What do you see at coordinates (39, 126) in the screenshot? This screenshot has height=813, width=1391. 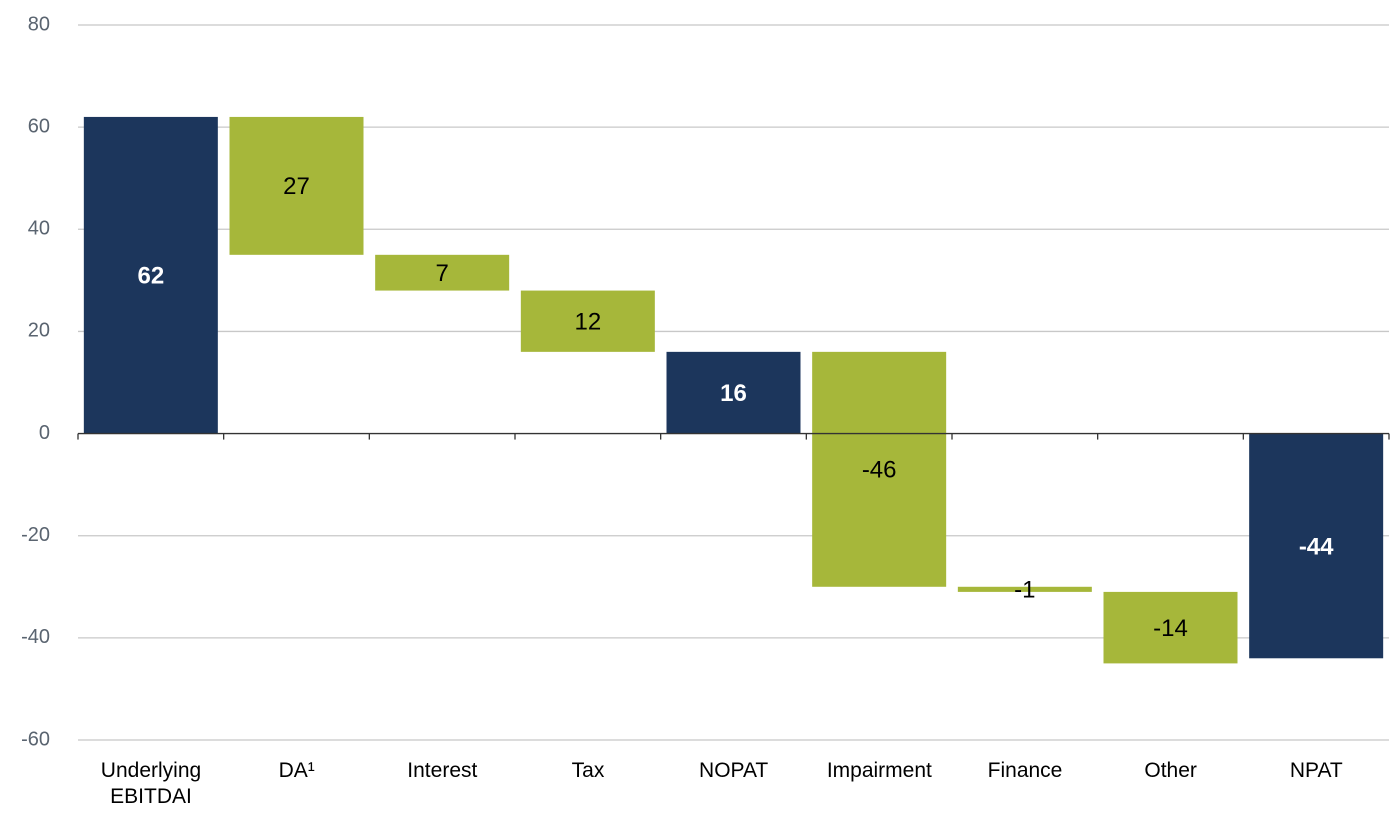 I see `y-tick-label: 60` at bounding box center [39, 126].